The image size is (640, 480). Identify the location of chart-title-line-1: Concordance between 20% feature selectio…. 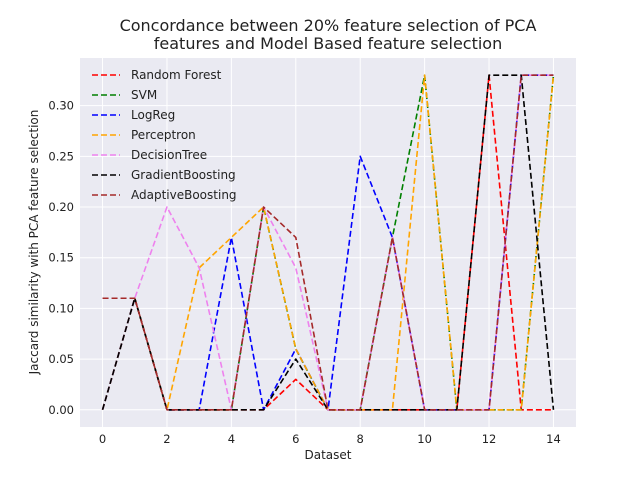
(328, 25).